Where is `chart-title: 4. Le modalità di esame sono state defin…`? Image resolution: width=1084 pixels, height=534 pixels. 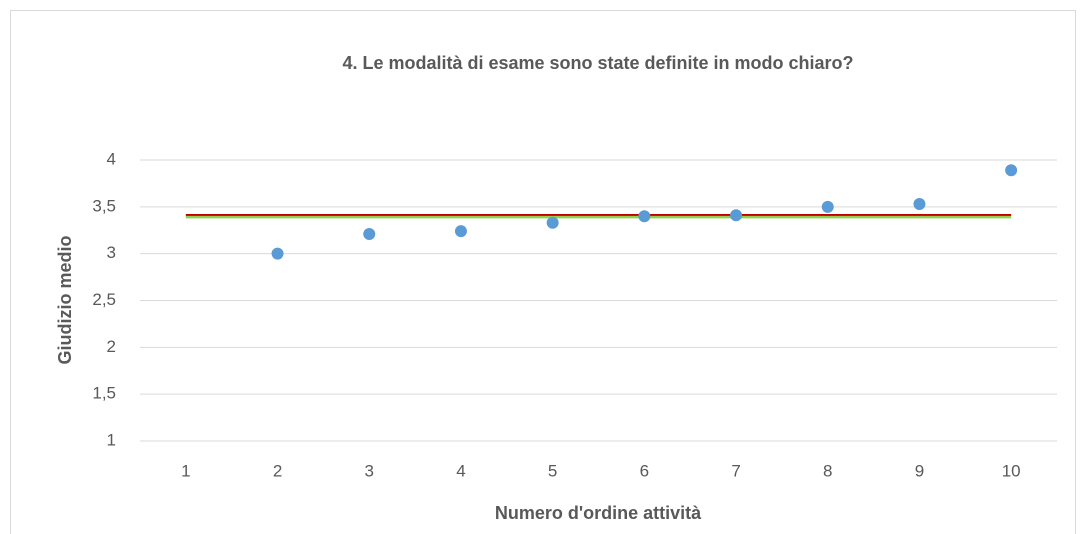
chart-title: 4. Le modalità di esame sono state defin… is located at coordinates (597, 63).